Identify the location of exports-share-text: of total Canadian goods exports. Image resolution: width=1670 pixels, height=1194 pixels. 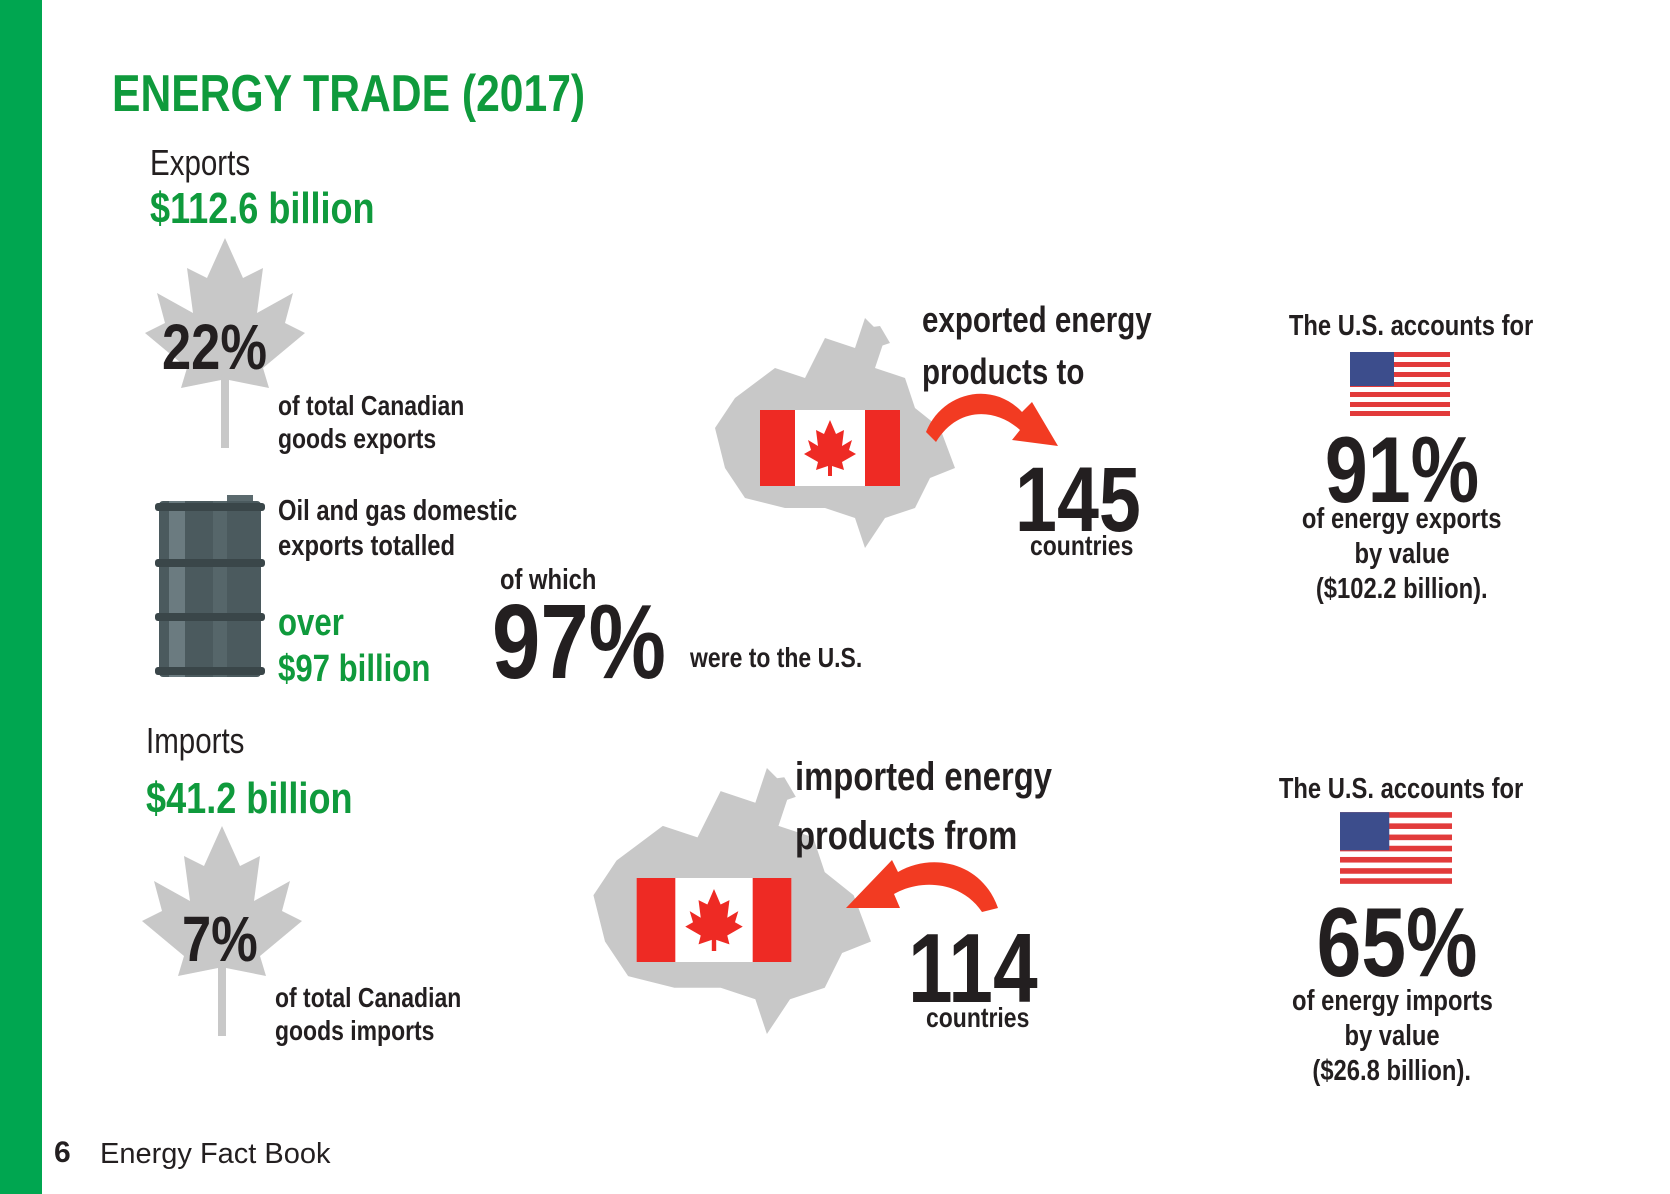
(371, 422).